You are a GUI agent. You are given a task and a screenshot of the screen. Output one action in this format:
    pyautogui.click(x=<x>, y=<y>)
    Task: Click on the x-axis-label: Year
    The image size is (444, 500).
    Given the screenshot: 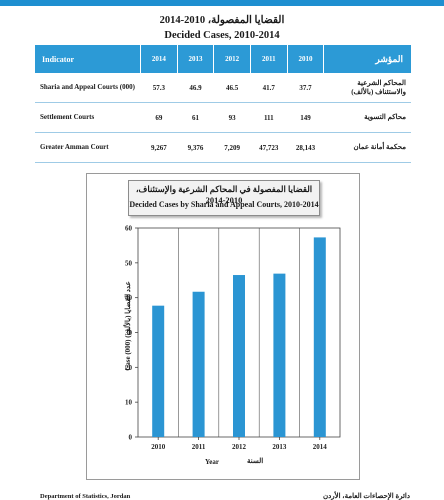 What is the action you would take?
    pyautogui.click(x=212, y=462)
    